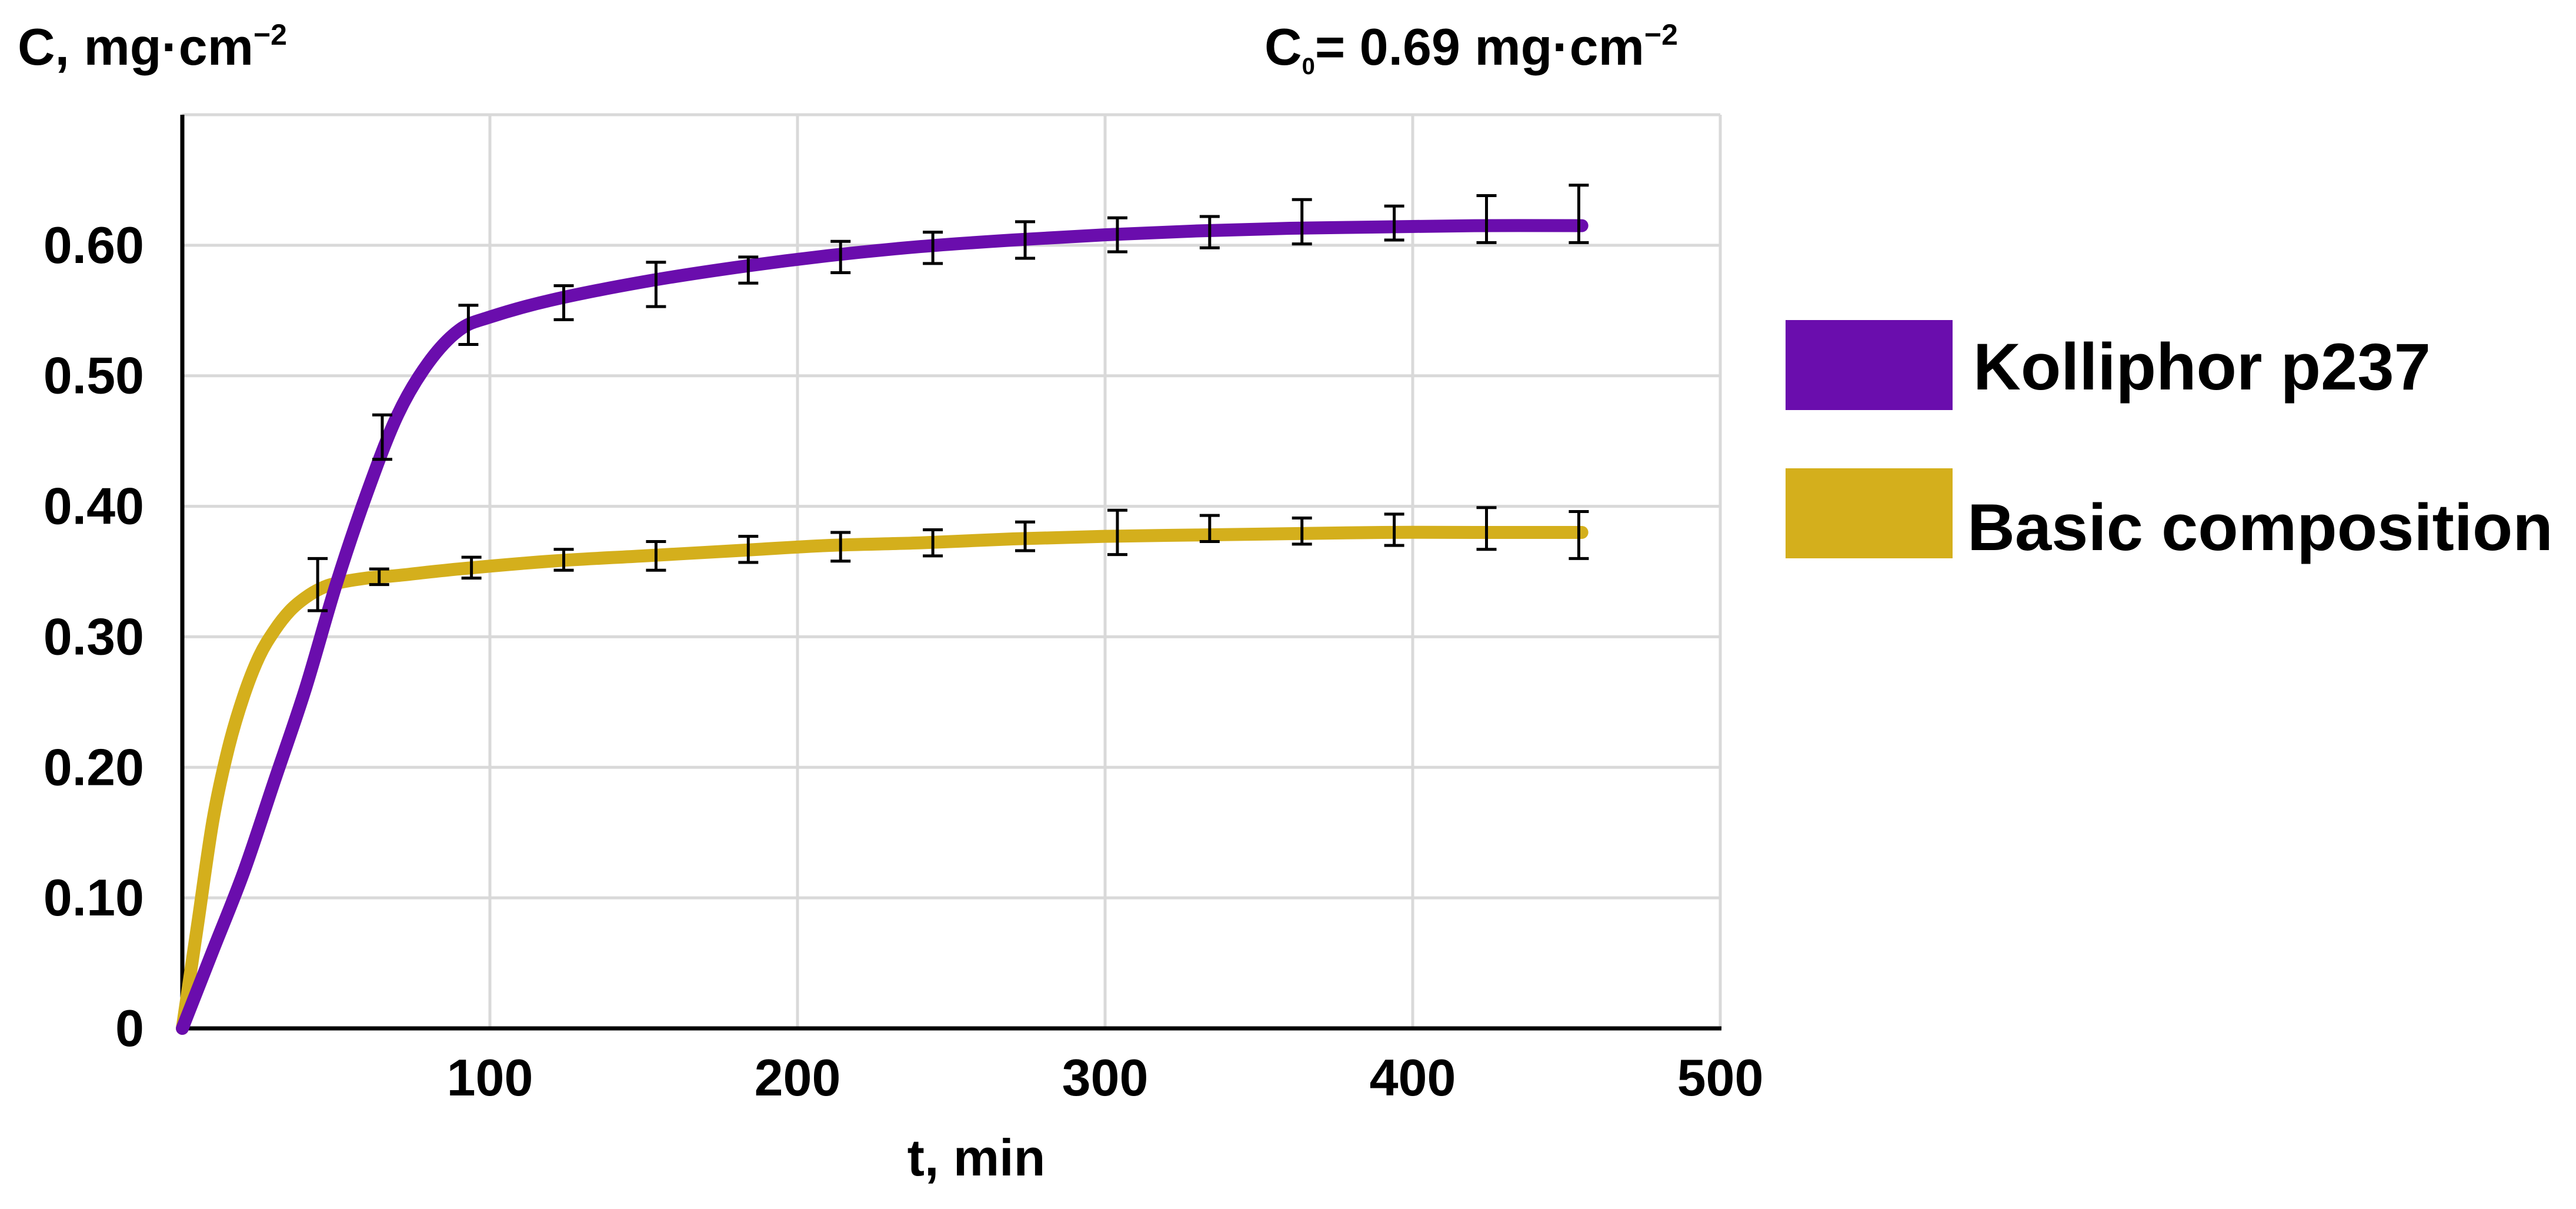 This screenshot has height=1209, width=2576. What do you see at coordinates (94, 767) in the screenshot?
I see `y-tick-label: 0.20` at bounding box center [94, 767].